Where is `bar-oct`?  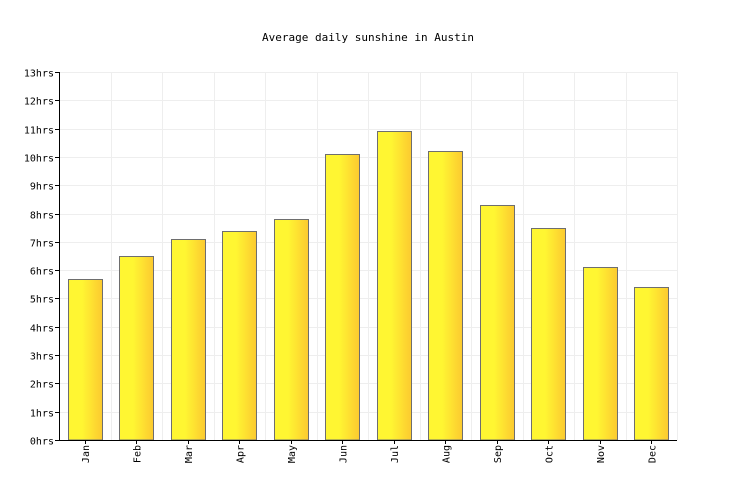 bar-oct is located at coordinates (548, 334).